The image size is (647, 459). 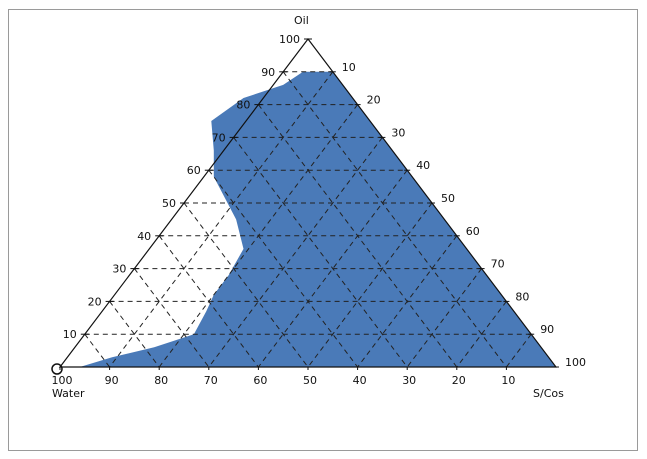 What do you see at coordinates (194, 170) in the screenshot?
I see `left-tick-label: 60` at bounding box center [194, 170].